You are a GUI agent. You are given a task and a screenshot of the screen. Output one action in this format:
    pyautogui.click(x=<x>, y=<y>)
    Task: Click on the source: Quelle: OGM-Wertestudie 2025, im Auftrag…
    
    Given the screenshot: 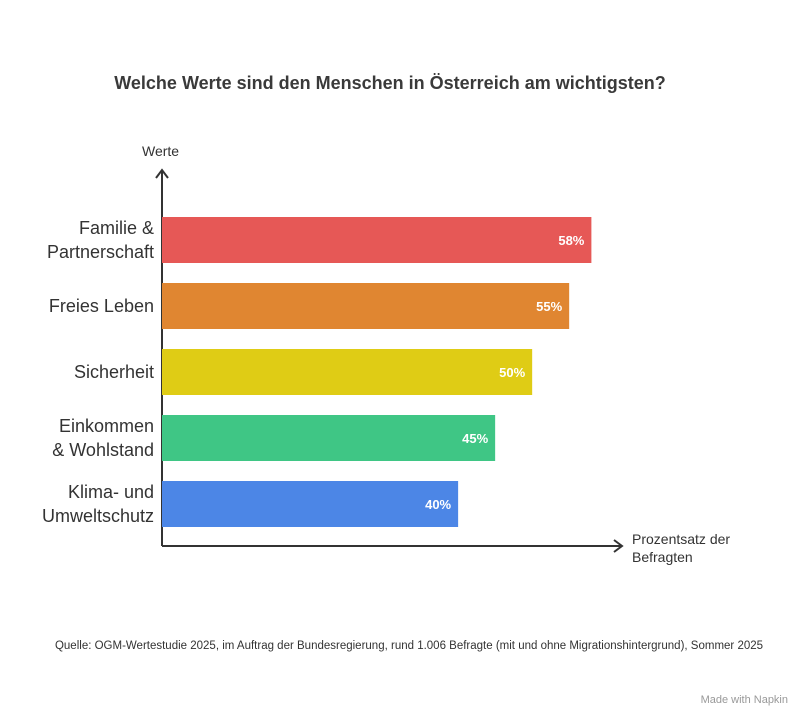 What is the action you would take?
    pyautogui.click(x=409, y=646)
    